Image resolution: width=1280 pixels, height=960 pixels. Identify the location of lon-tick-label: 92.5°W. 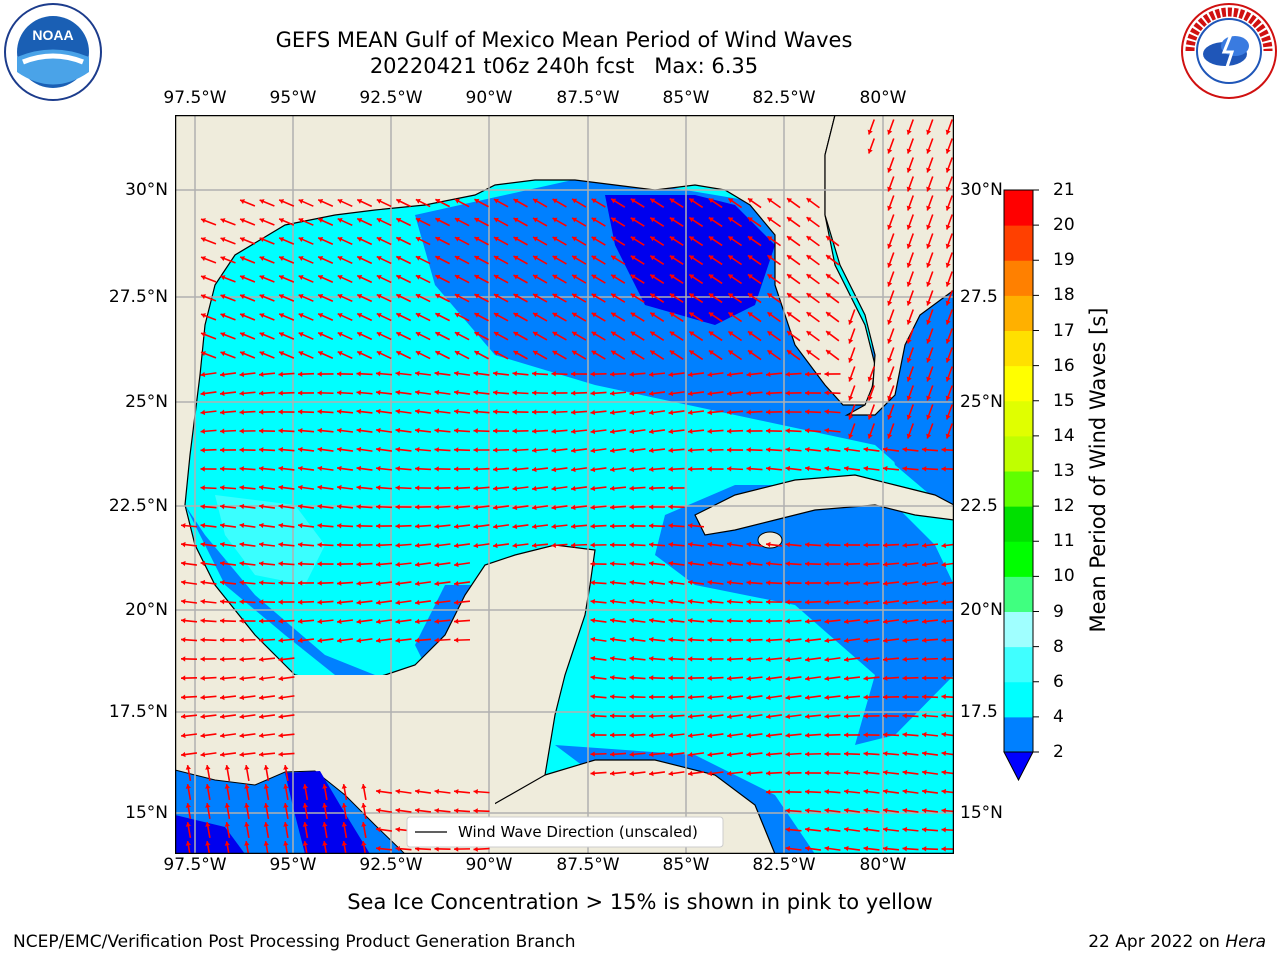
(391, 865).